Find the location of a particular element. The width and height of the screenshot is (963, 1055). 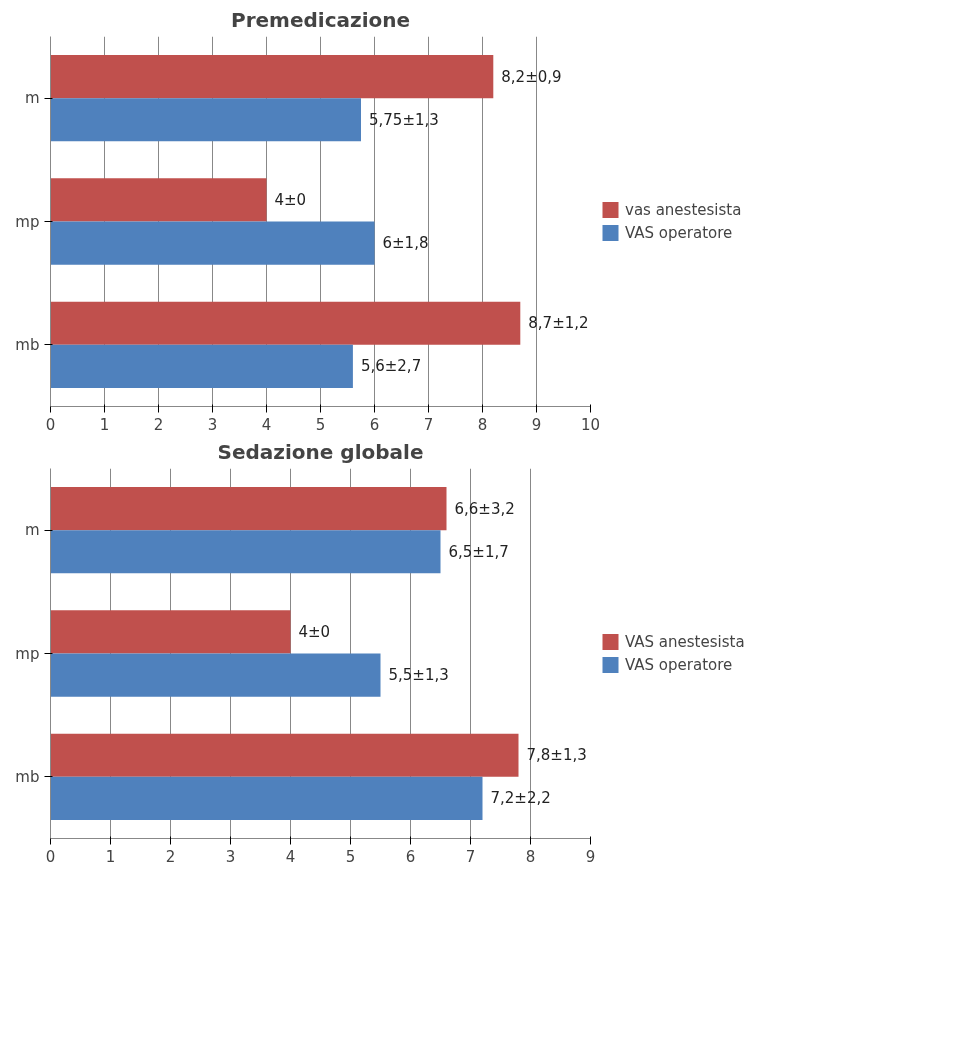

data-label: 8,2±0,9 is located at coordinates (531, 76).